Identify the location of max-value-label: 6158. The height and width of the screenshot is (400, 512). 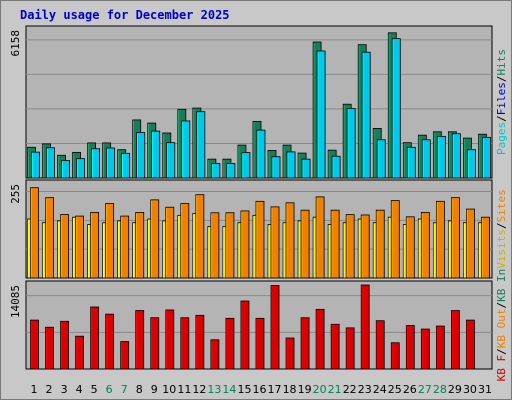
(15, 43).